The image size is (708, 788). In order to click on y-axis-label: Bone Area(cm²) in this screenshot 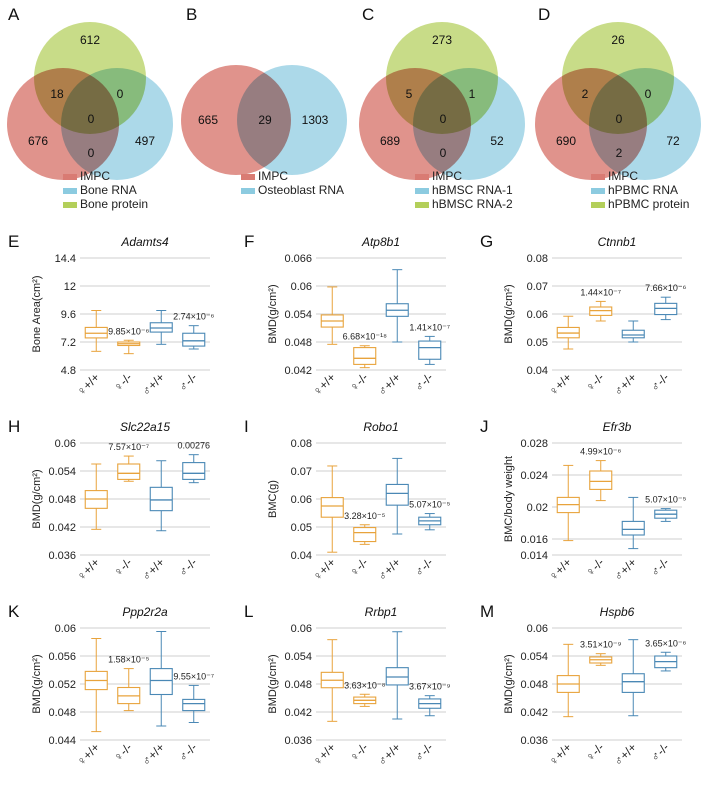, I will do `click(37, 313)`.